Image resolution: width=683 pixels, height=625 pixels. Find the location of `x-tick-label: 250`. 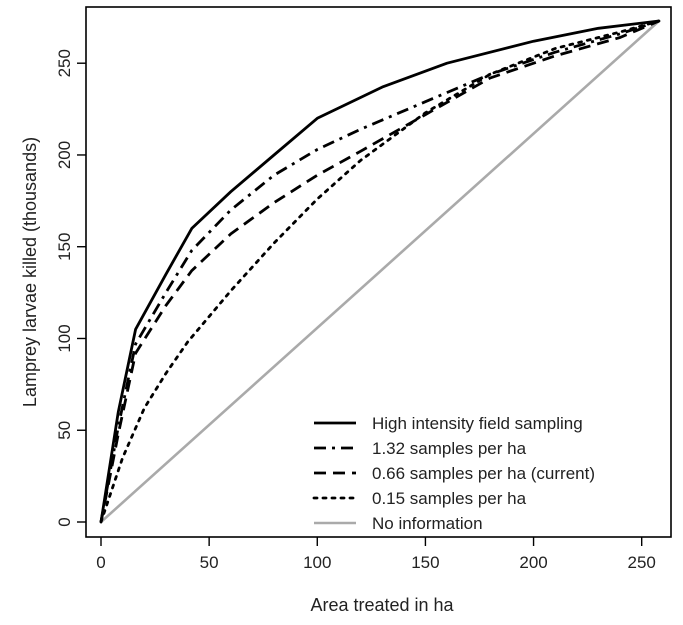

x-tick-label: 250 is located at coordinates (642, 562).